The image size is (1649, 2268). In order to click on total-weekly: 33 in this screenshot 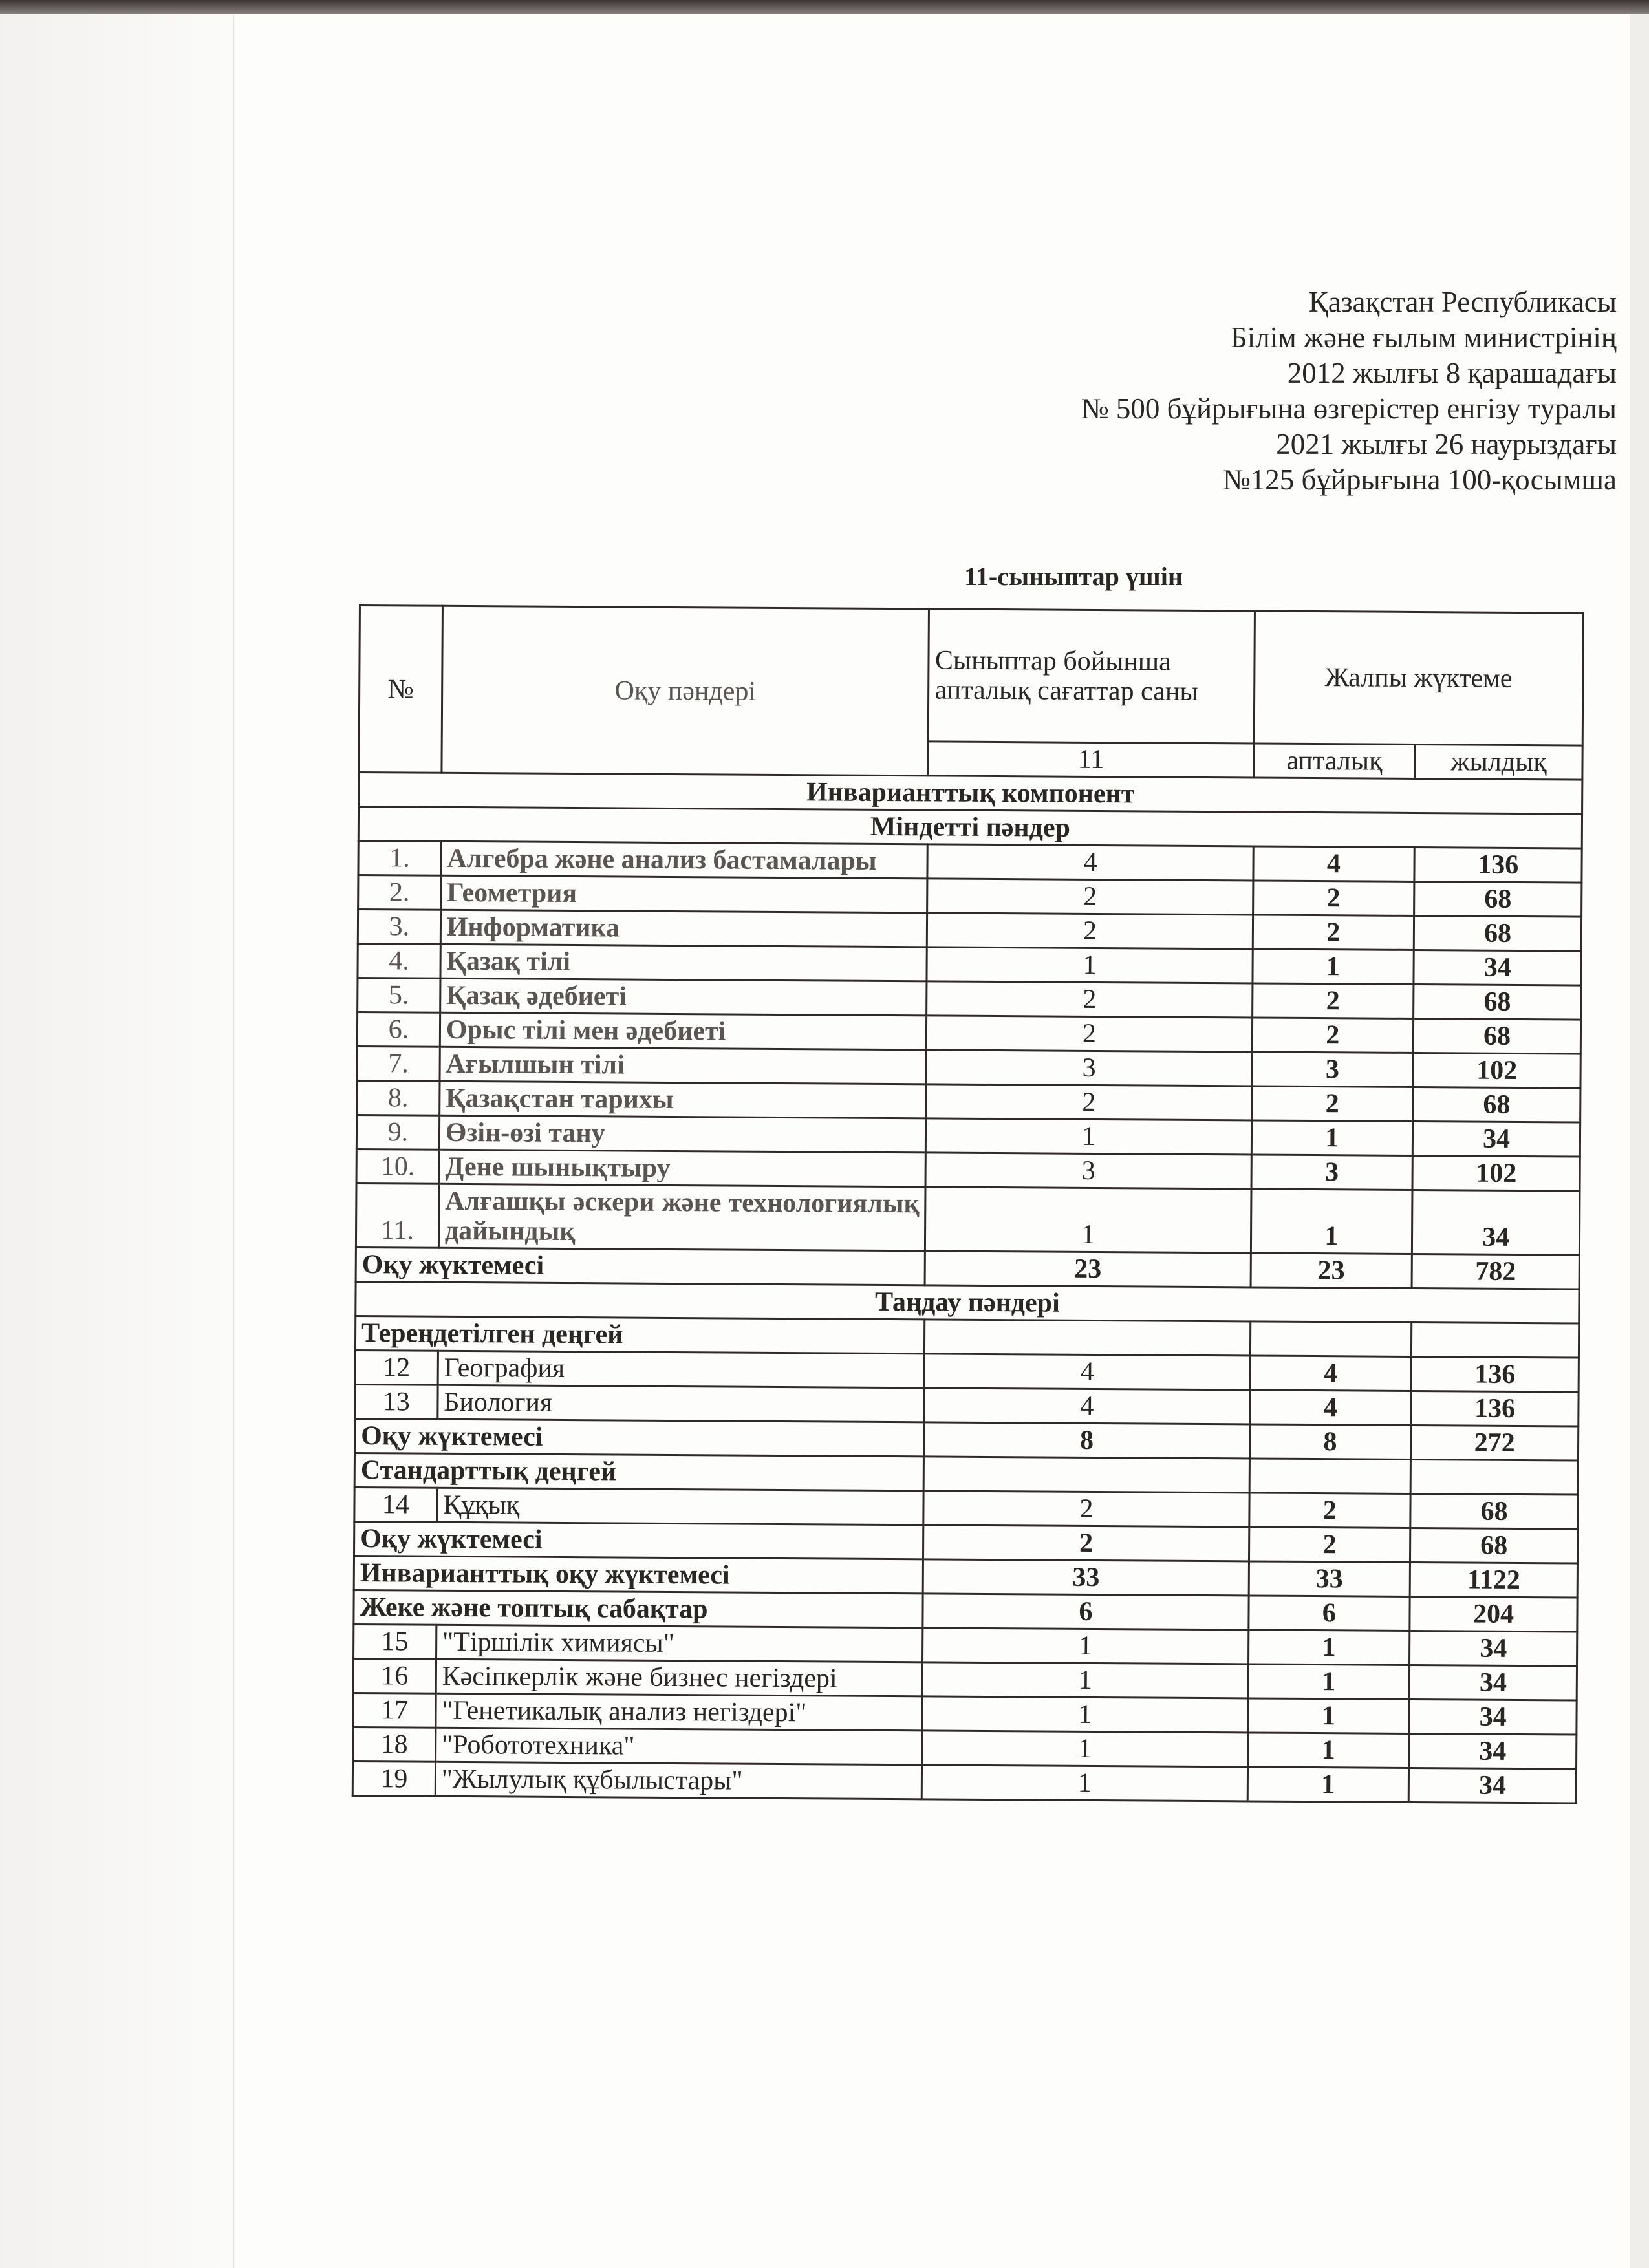, I will do `click(1329, 1579)`.